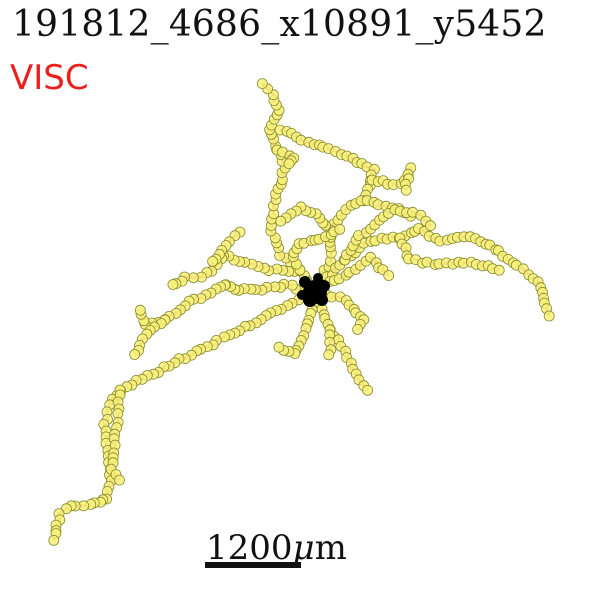  Describe the element at coordinates (249, 548) in the screenshot. I see `scale-bar-number: 1200` at that location.